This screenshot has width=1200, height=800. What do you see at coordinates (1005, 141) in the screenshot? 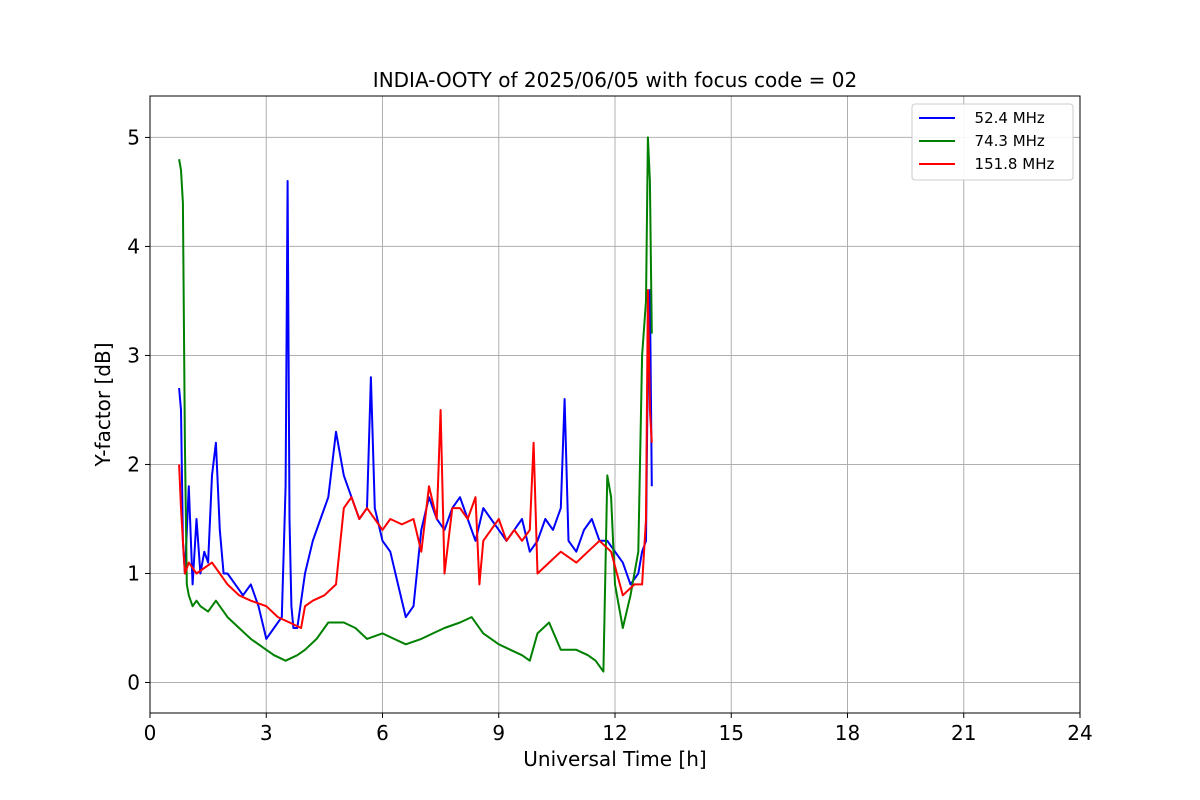
I see `legend-label-1: 74.3 MHz` at bounding box center [1005, 141].